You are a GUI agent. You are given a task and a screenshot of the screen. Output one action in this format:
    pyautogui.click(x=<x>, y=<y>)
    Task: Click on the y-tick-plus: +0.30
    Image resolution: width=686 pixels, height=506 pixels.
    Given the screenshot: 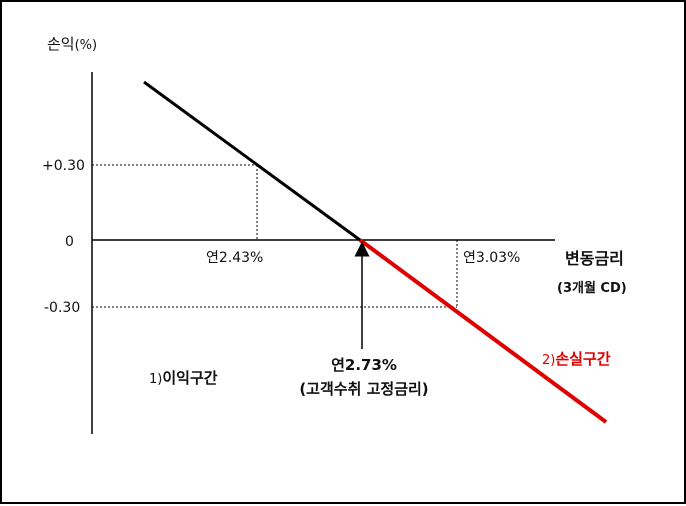 What is the action you would take?
    pyautogui.click(x=63, y=166)
    